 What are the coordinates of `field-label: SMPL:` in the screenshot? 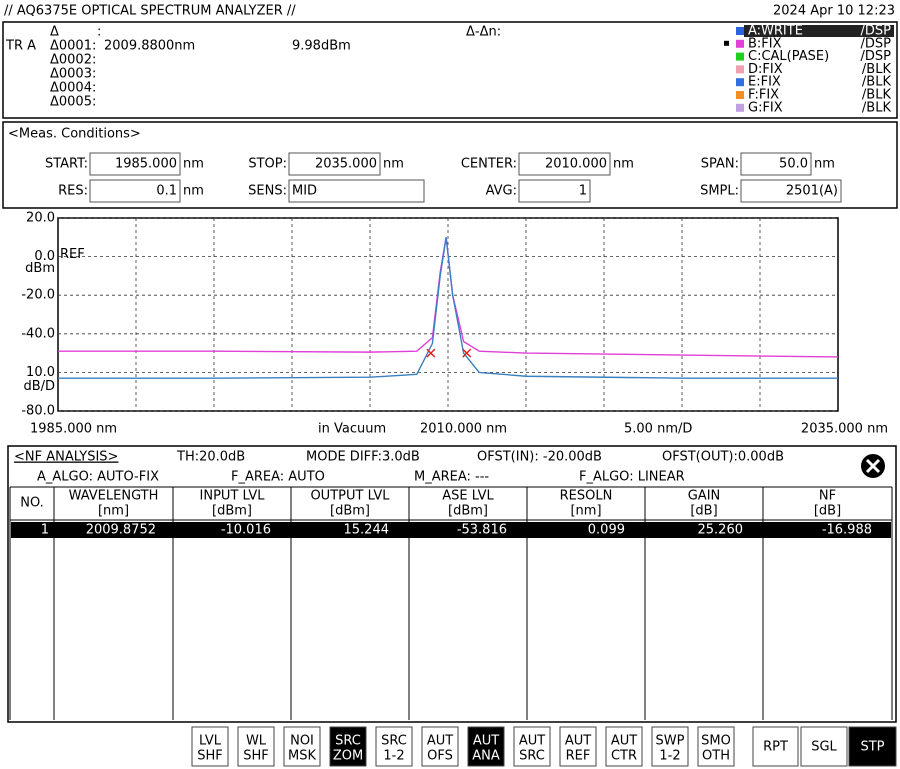 It's located at (719, 191).